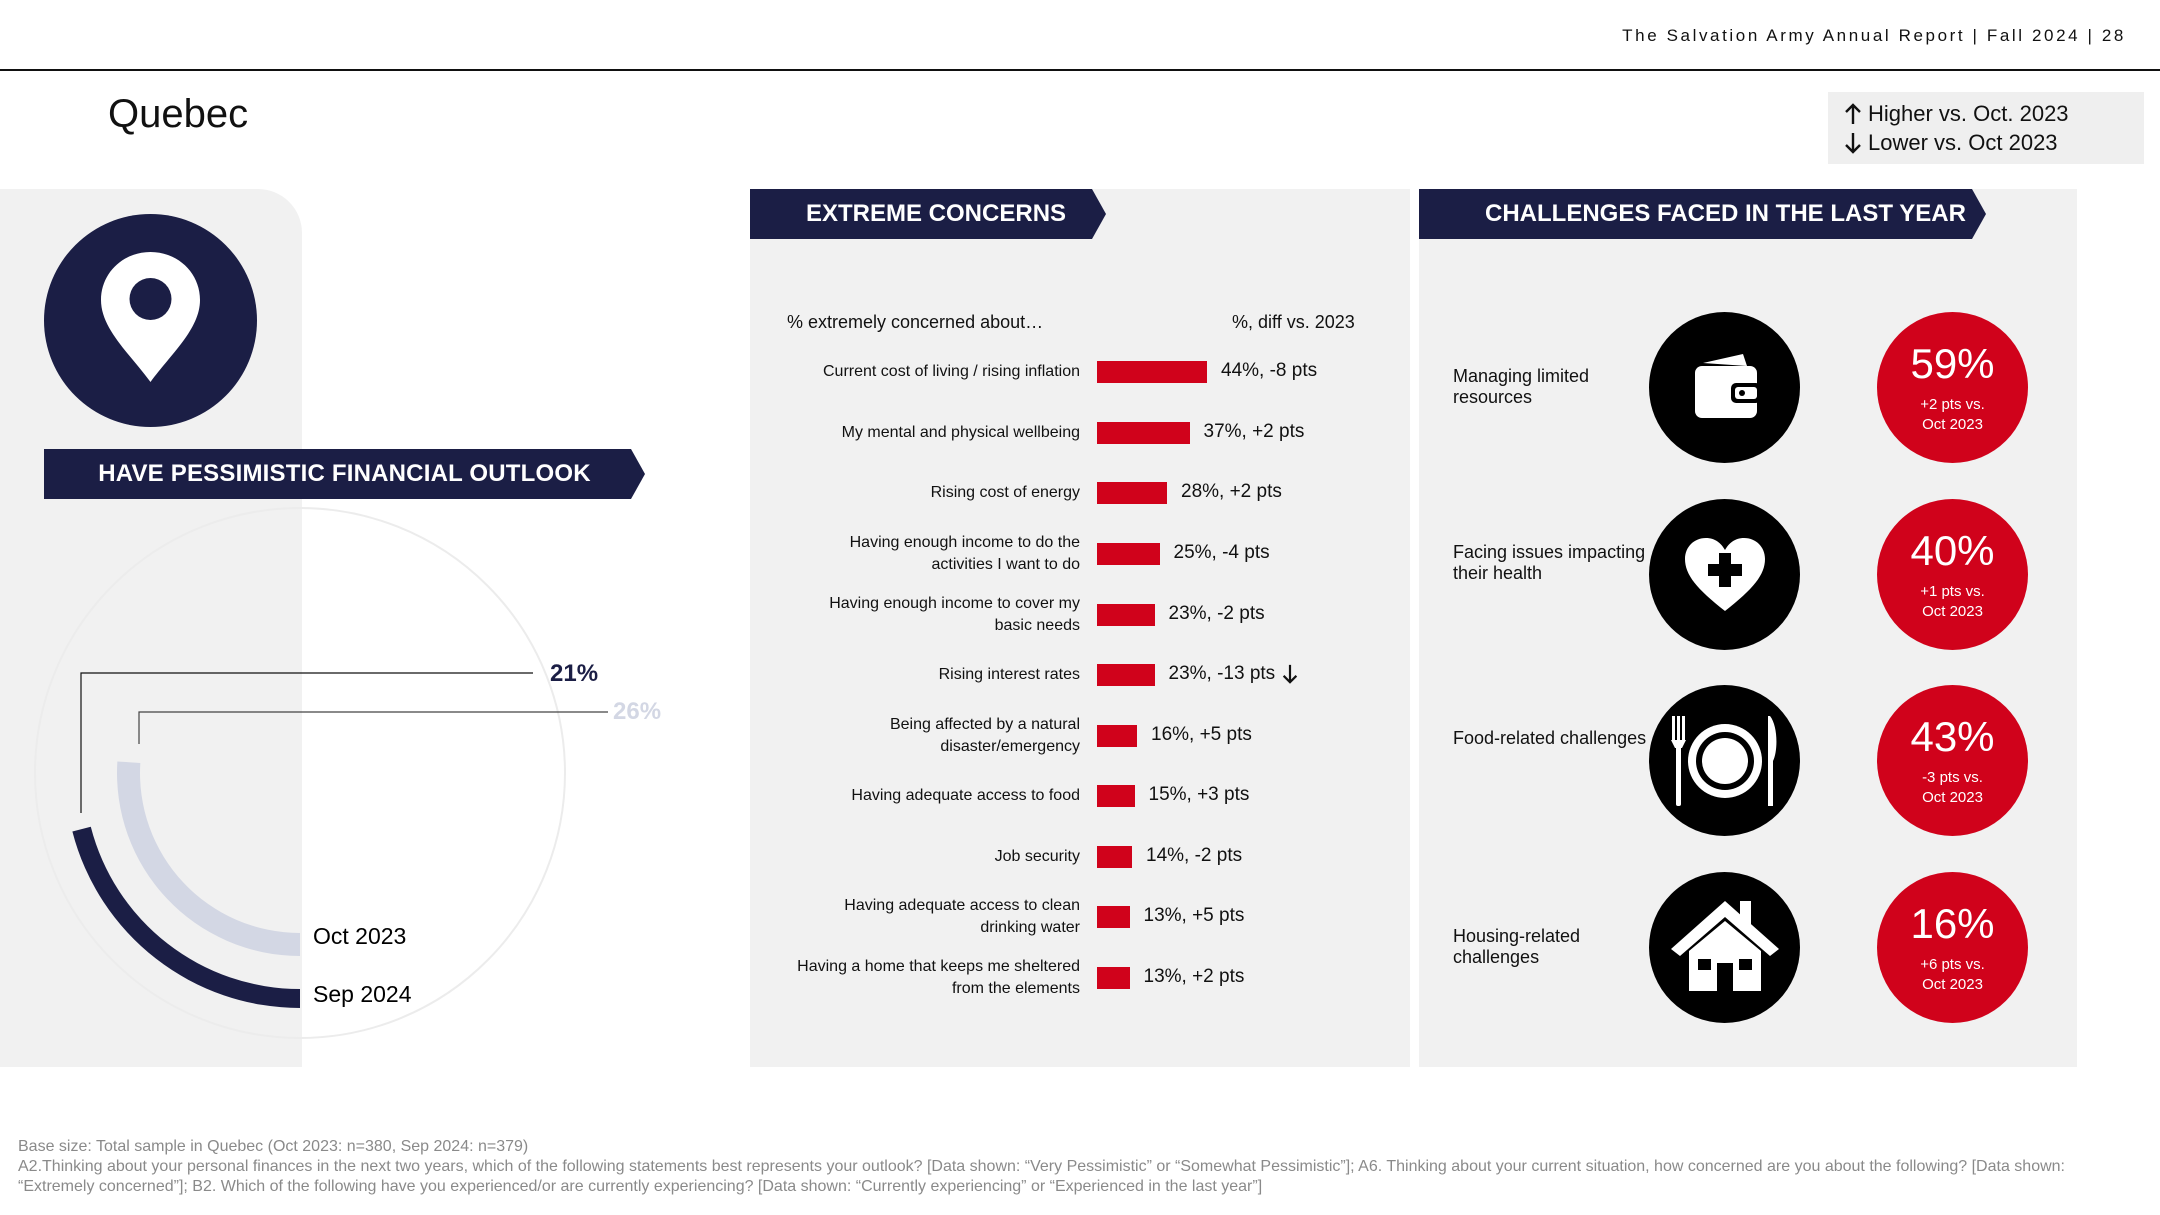  I want to click on concern-label-line: basic needs, so click(1037, 625).